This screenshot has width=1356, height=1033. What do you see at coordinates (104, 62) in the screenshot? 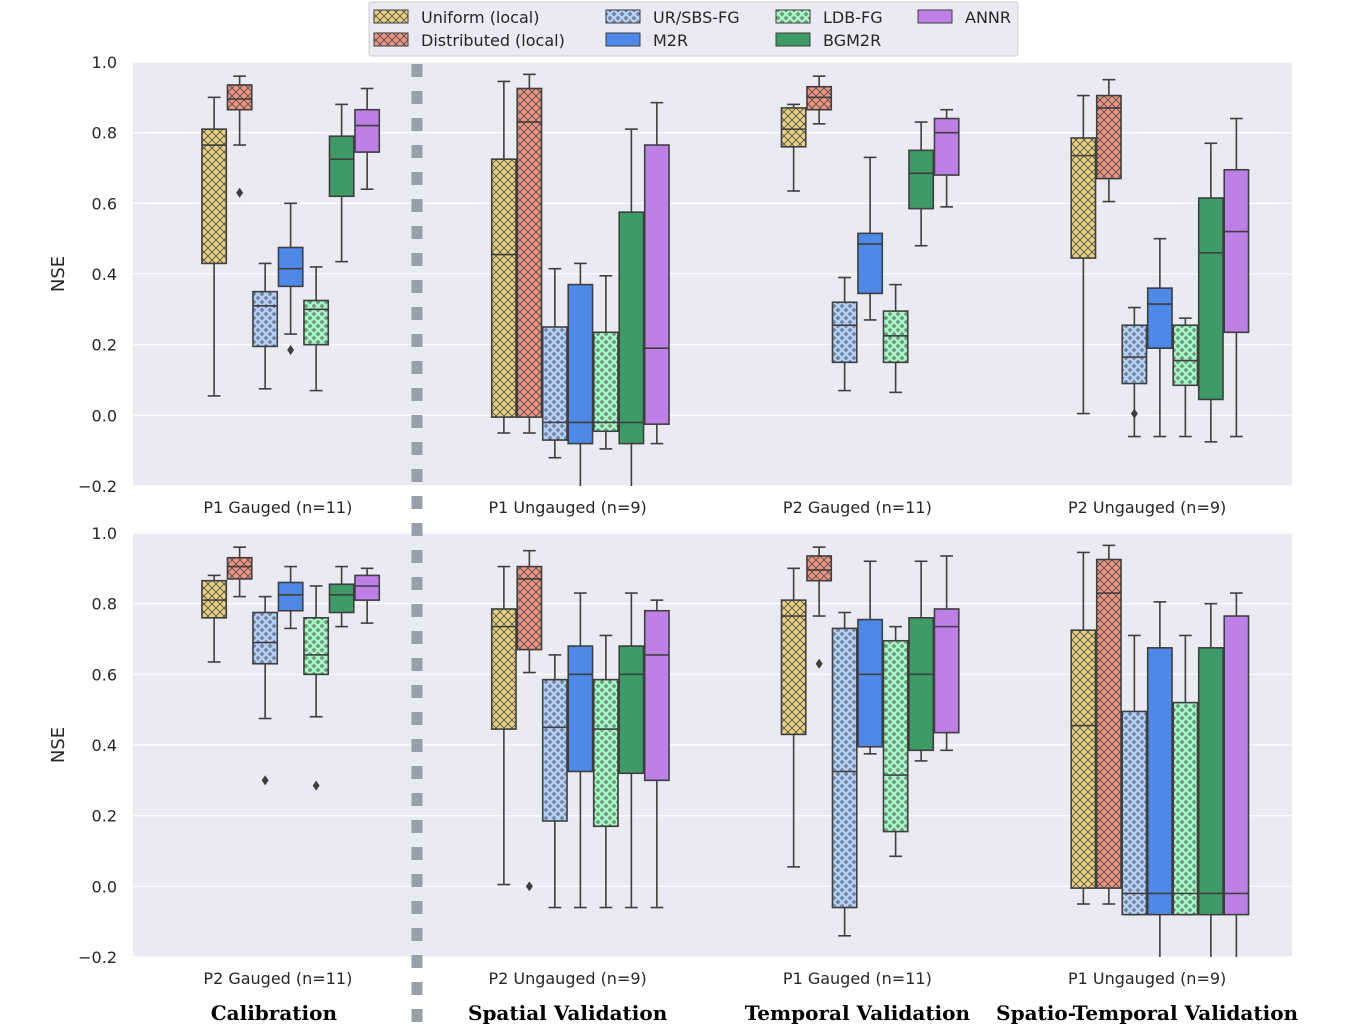
I see `y-tick-label: 1.0` at bounding box center [104, 62].